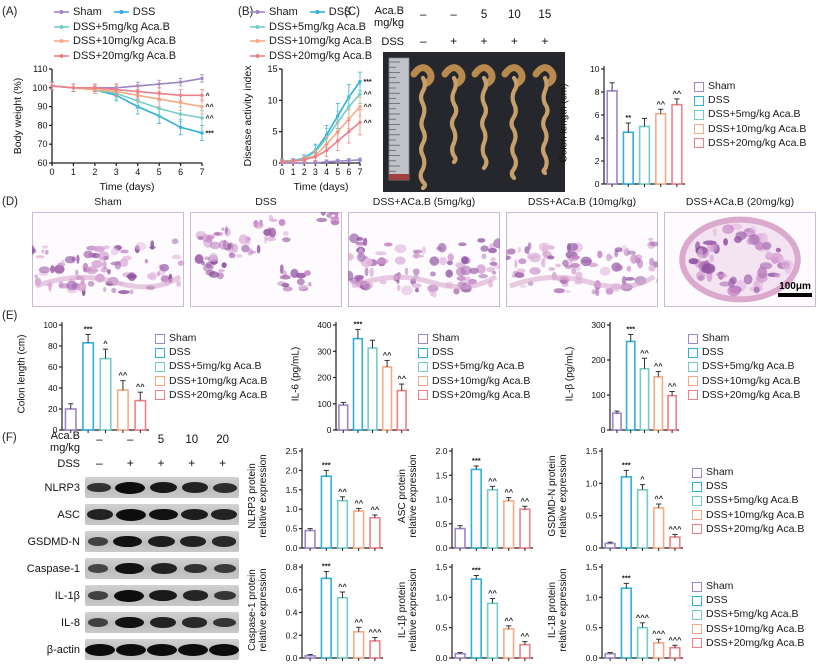 This screenshot has height=669, width=822. I want to click on western-blots: NLRP3 ASC GSDMD-N Caspase-1 IL-1β IL-8 β-actin, so click(120, 568).